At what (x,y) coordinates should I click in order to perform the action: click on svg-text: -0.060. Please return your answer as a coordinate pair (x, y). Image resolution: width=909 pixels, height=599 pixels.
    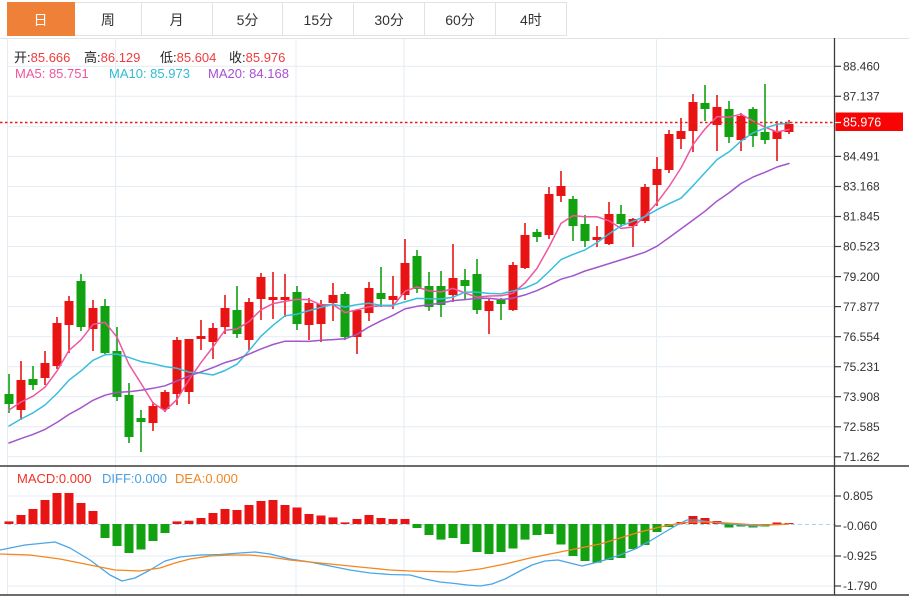
    Looking at the image, I should click on (860, 526).